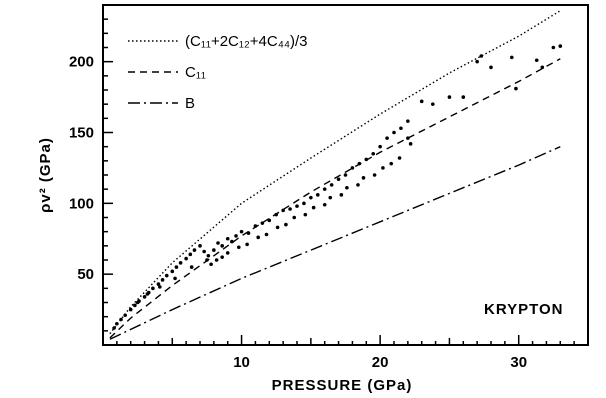  Describe the element at coordinates (524, 309) in the screenshot. I see `chart-annotation: KRYPTON` at that location.